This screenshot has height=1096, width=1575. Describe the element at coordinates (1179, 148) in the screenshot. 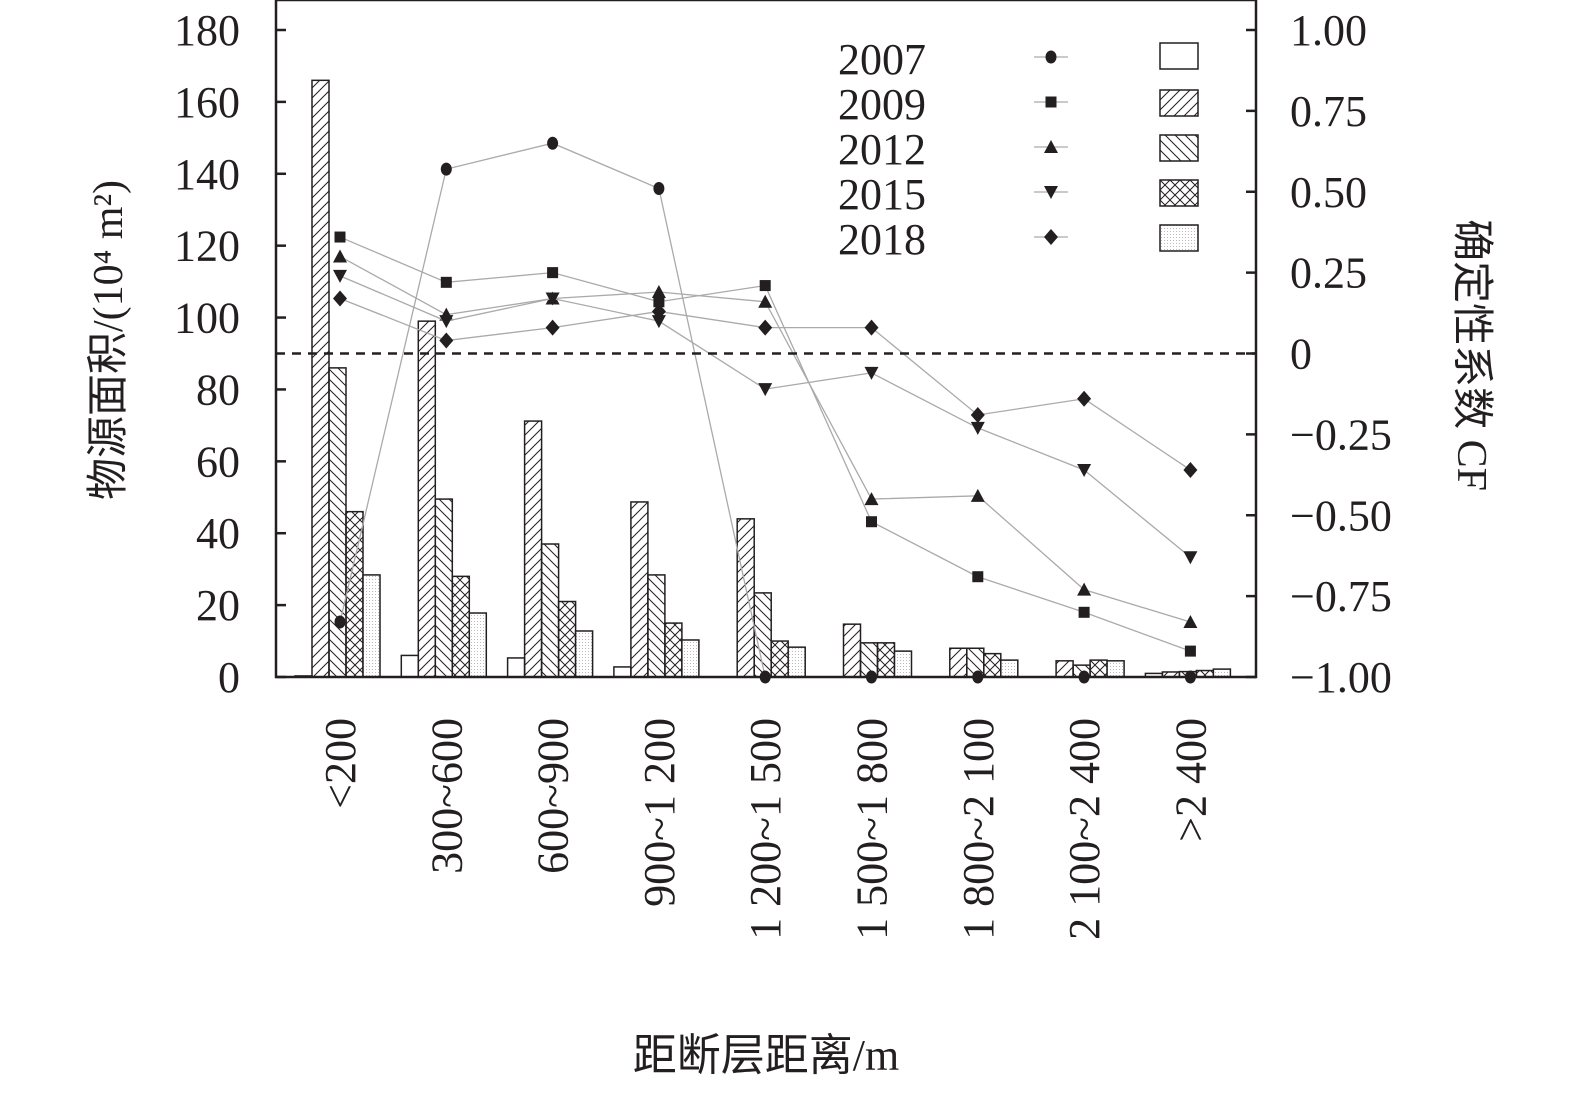

I see `legend-bar-swatch-2012` at that location.